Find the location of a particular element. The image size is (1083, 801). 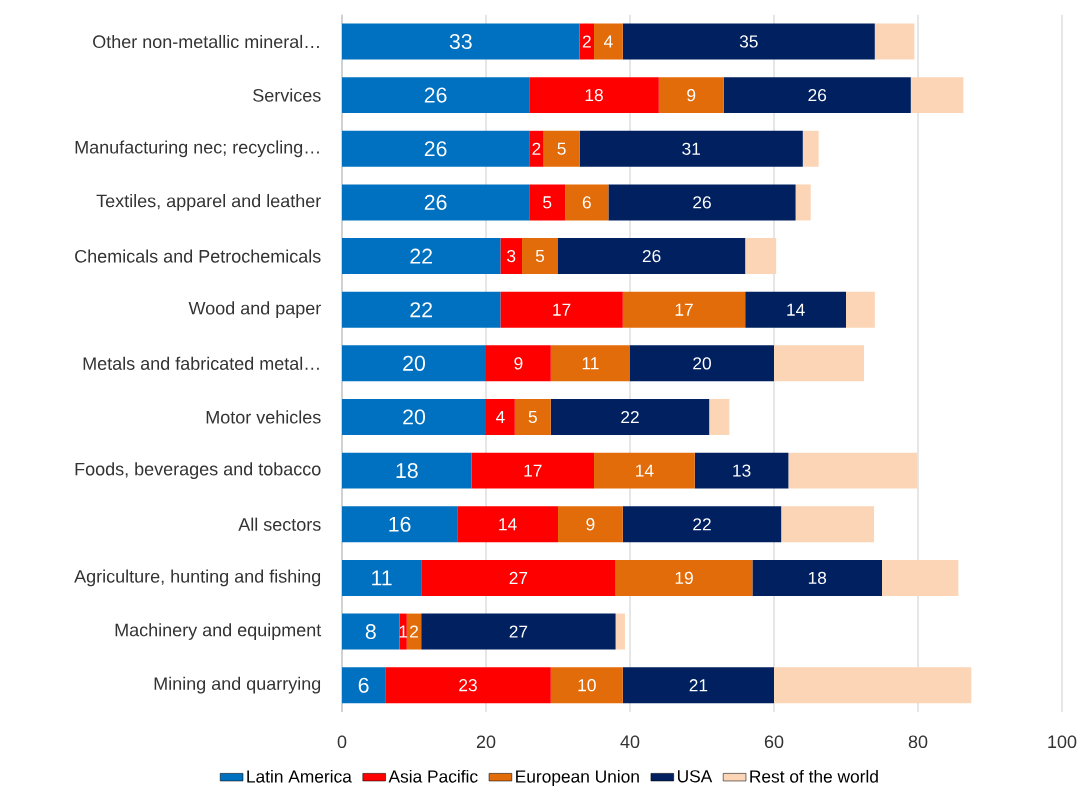

y-tick-label: Motor vehicles is located at coordinates (263, 417).